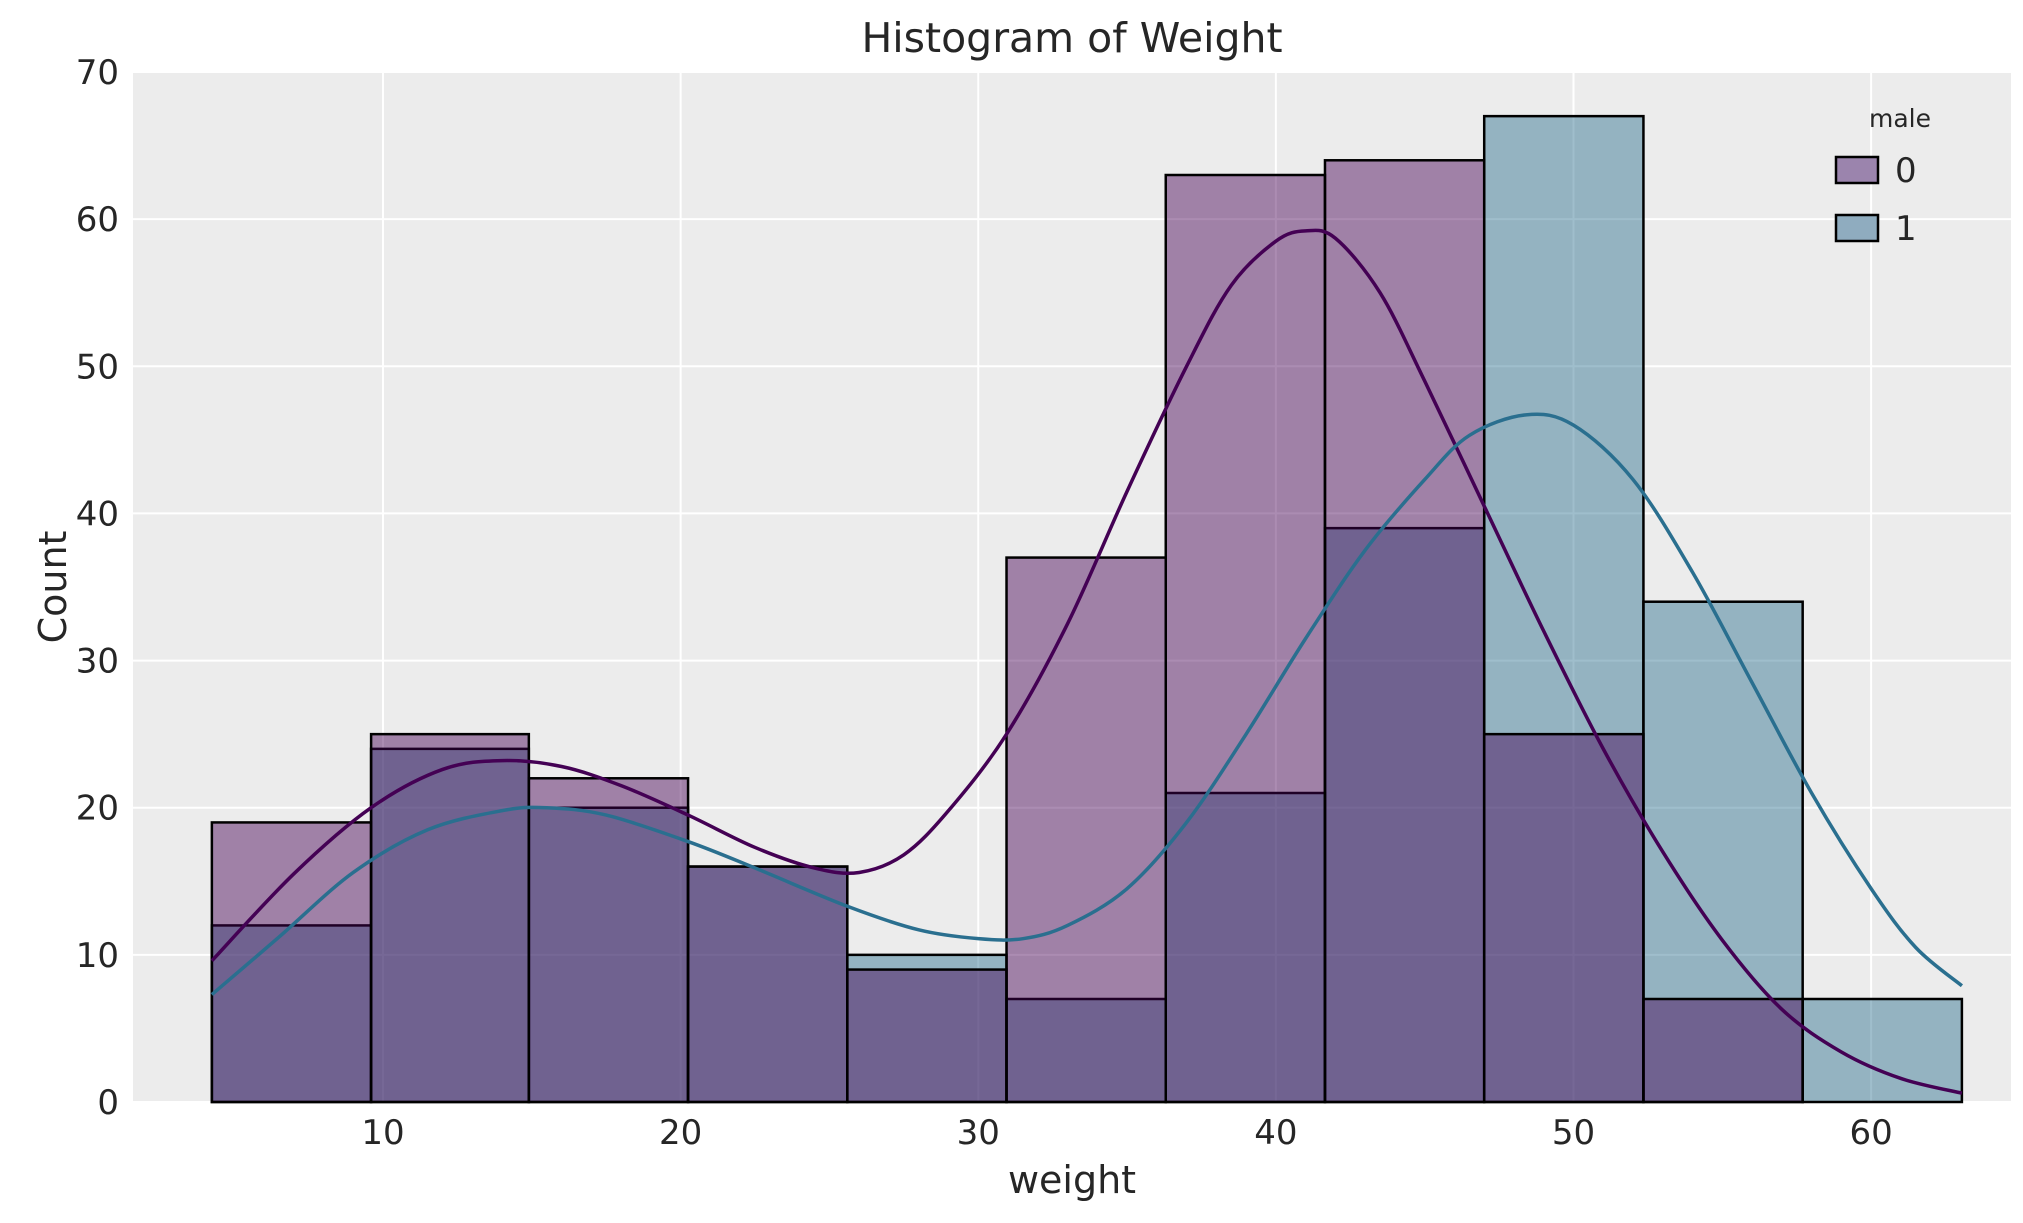 The width and height of the screenshot is (2023, 1223). I want to click on y-tick-label: 40, so click(97, 514).